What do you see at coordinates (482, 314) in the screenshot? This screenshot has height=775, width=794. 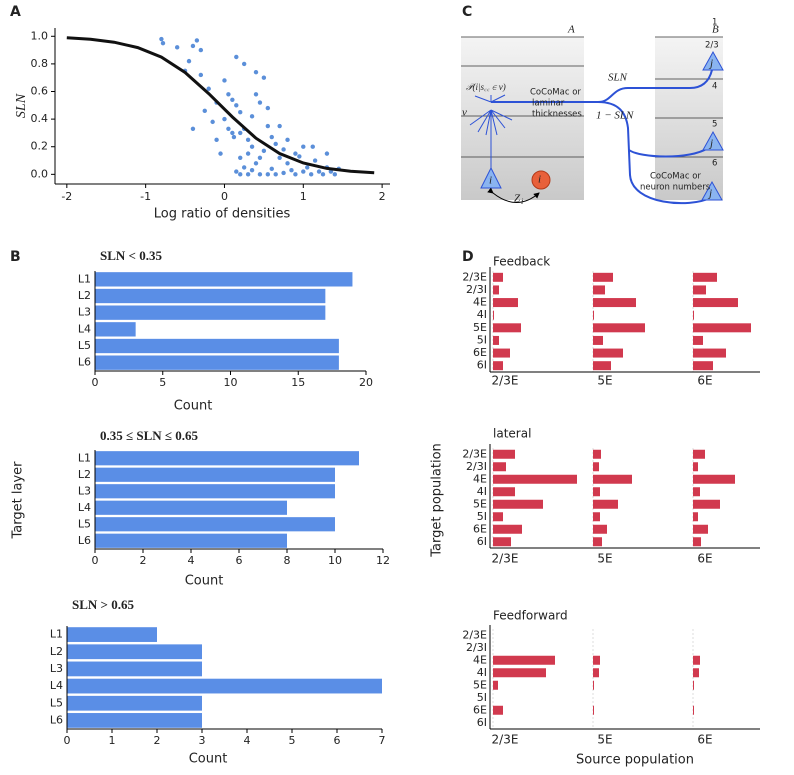 I see `y-tick-label: 4I` at bounding box center [482, 314].